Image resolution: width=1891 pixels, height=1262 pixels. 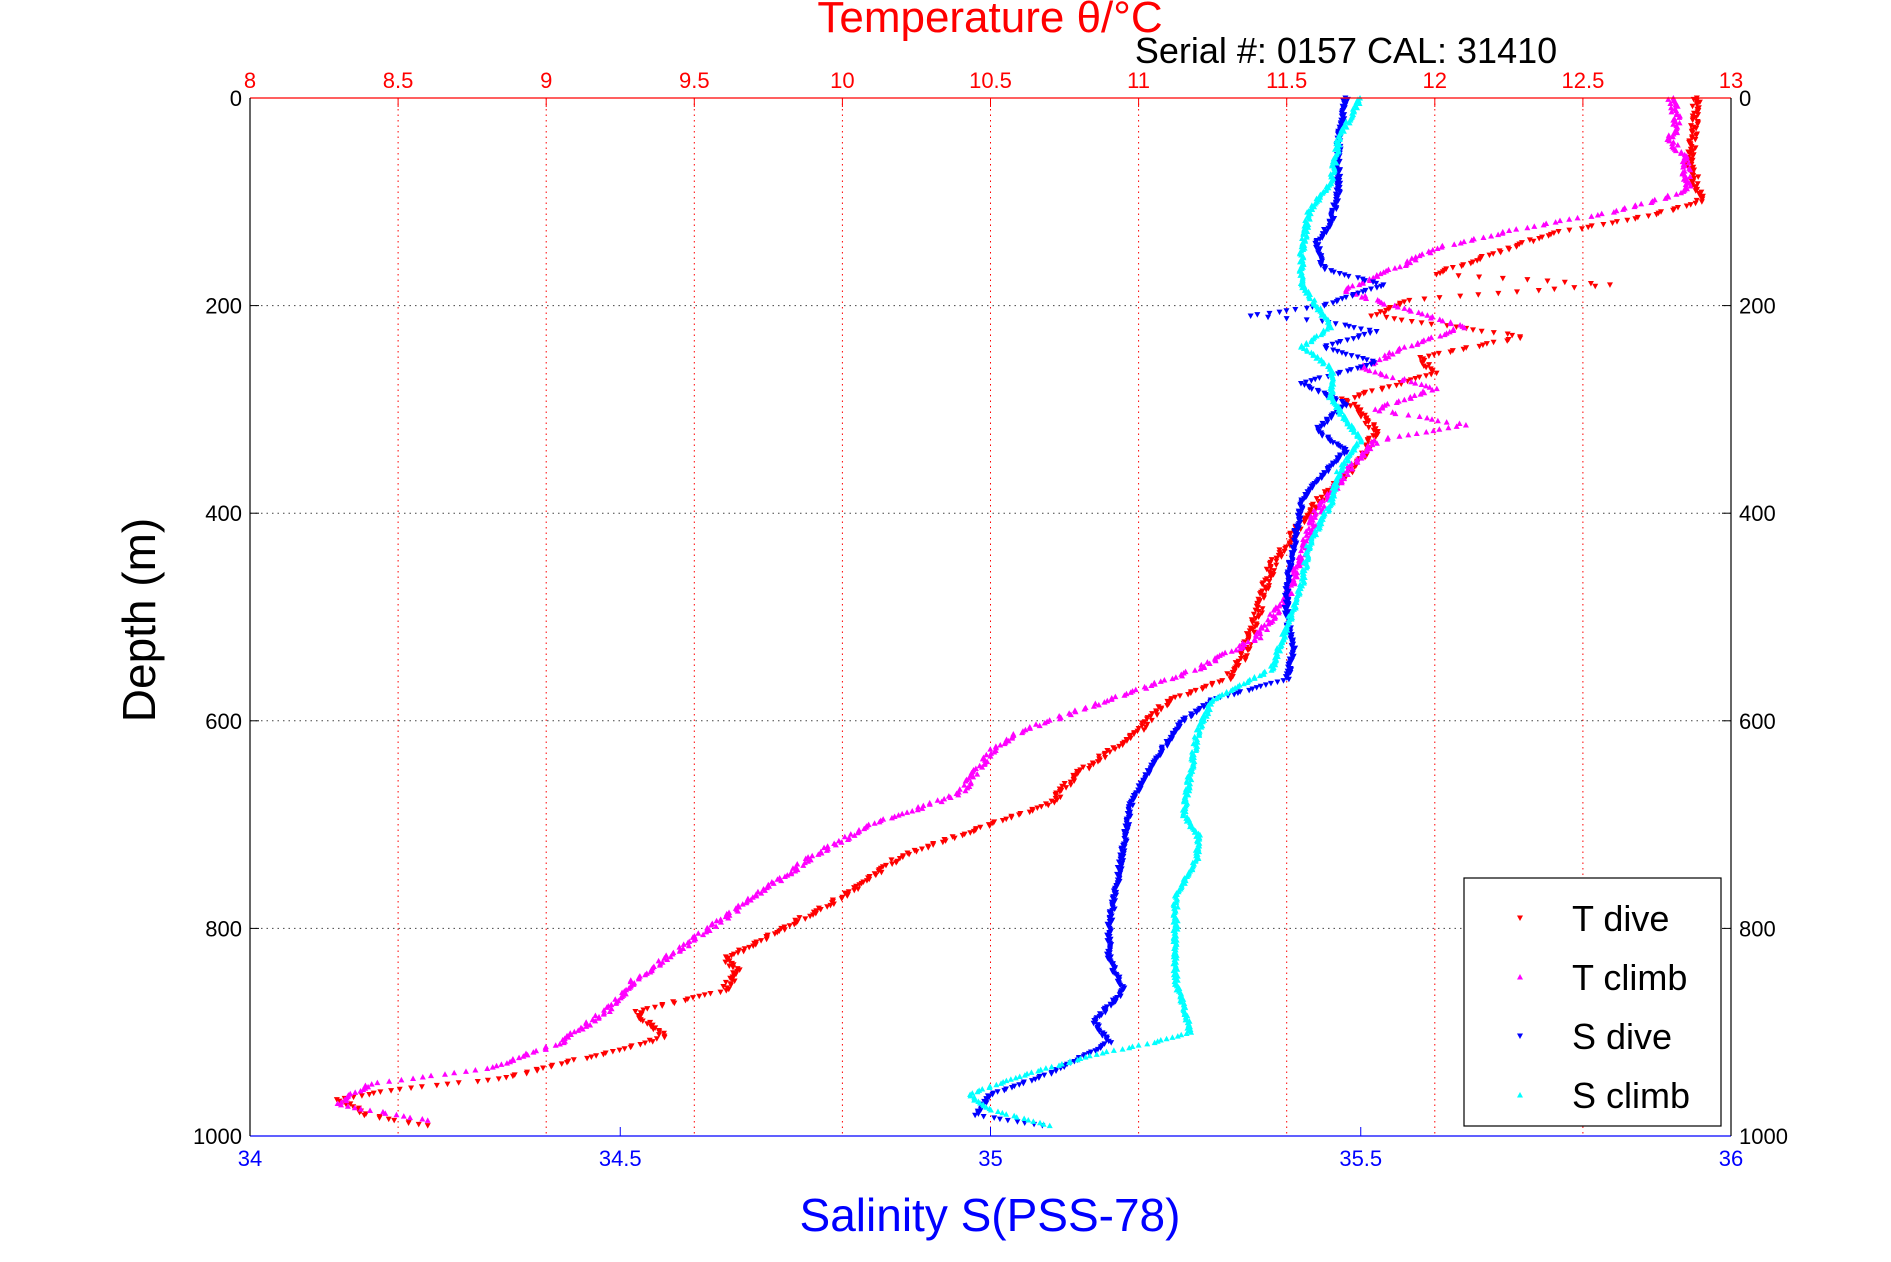 I want to click on salinity-tick-label: 34.5, so click(x=620, y=1158).